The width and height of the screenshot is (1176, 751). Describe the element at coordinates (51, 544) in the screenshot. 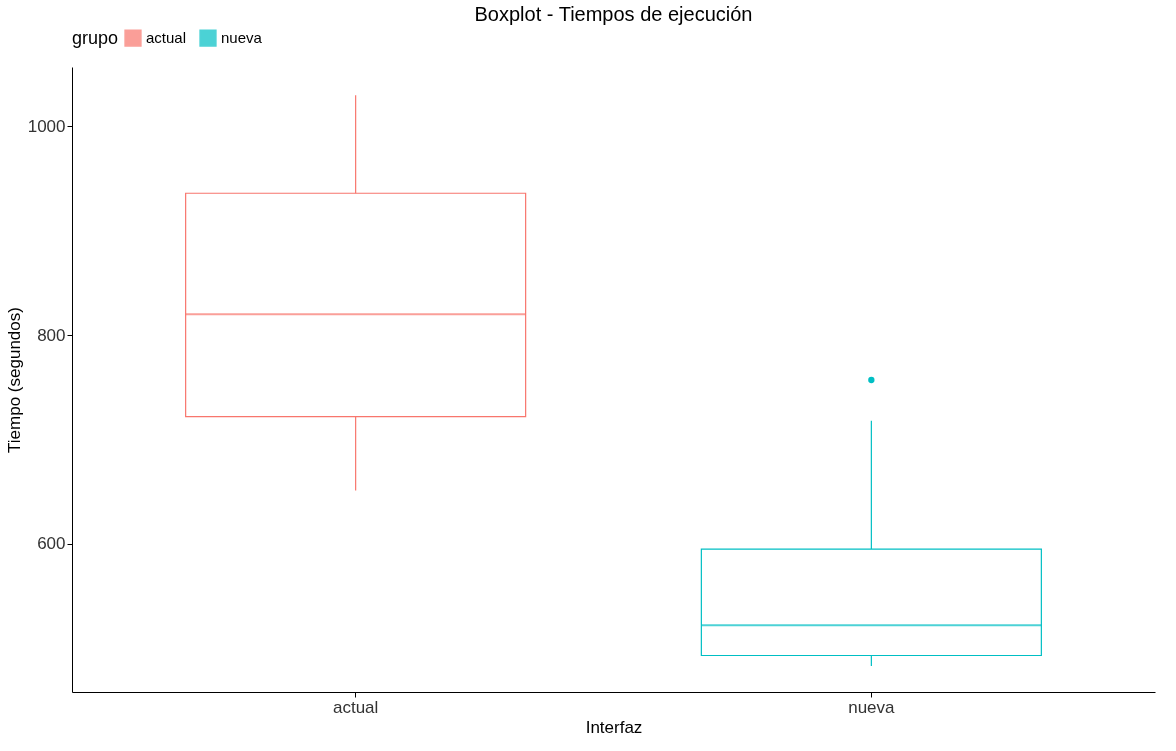

I see `y-tick-label: 600` at that location.